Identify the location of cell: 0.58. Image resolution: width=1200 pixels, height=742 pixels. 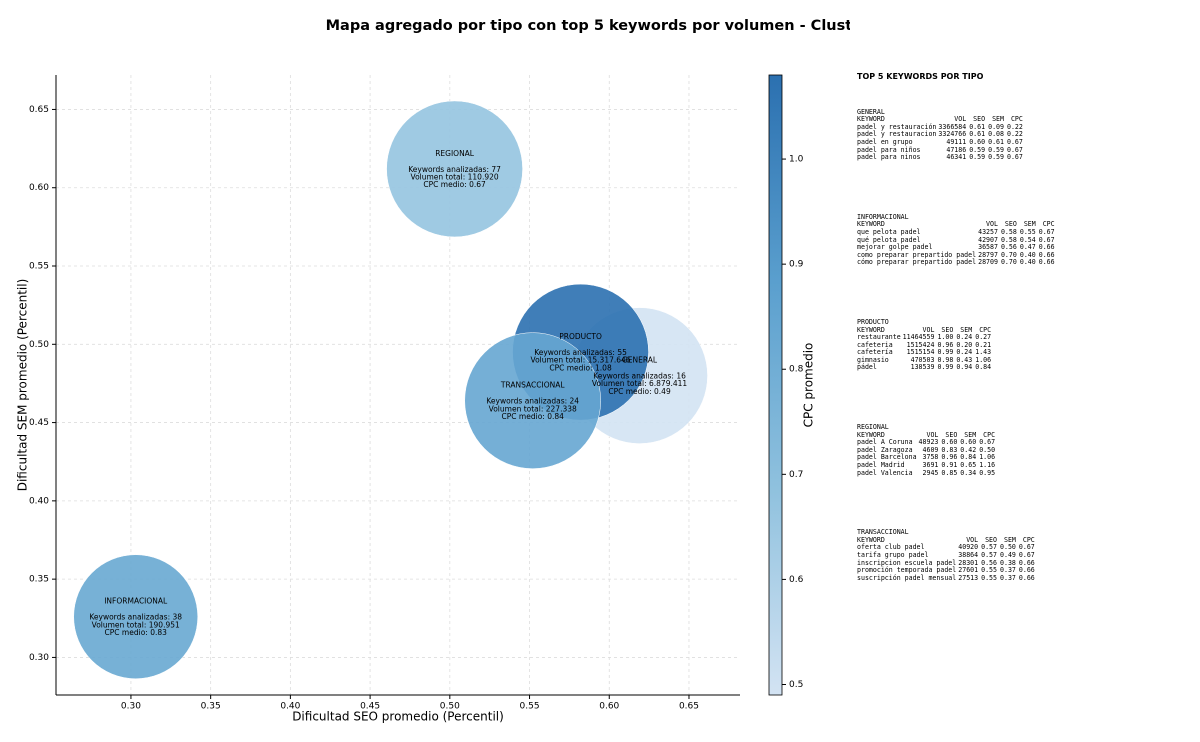
(1008, 239).